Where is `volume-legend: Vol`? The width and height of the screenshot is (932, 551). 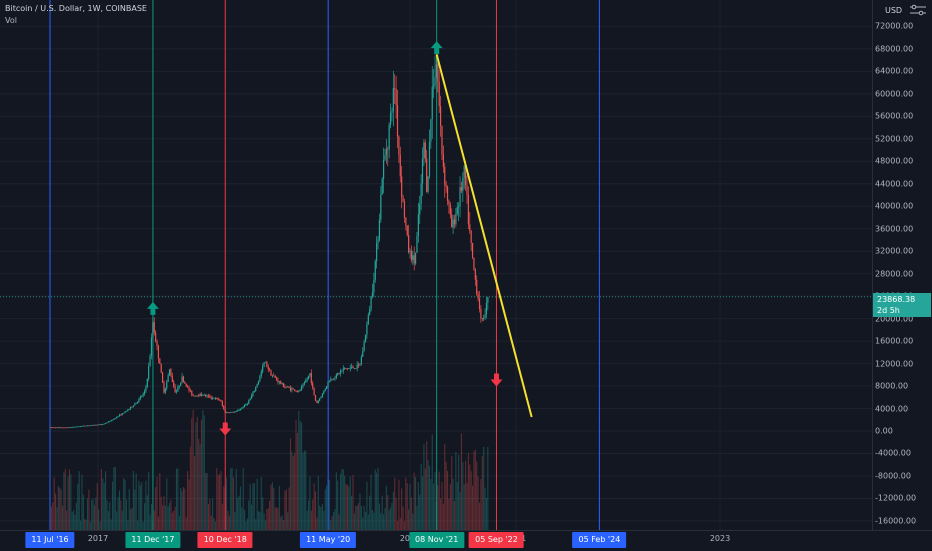 volume-legend: Vol is located at coordinates (11, 20).